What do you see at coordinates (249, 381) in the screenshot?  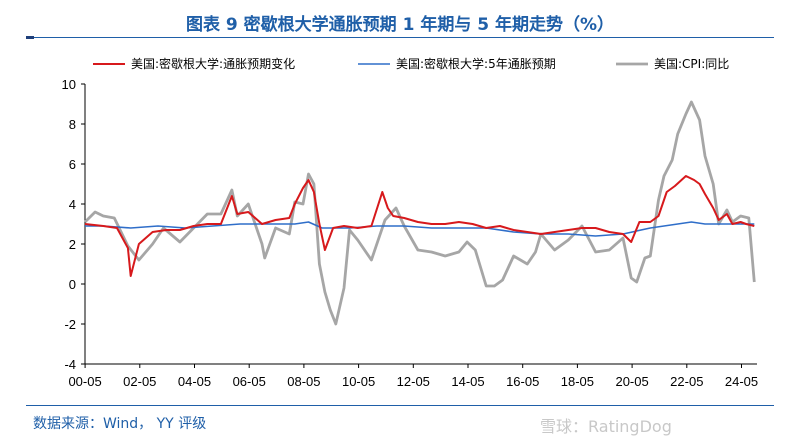 I see `x-tick-label: 06-05` at bounding box center [249, 381].